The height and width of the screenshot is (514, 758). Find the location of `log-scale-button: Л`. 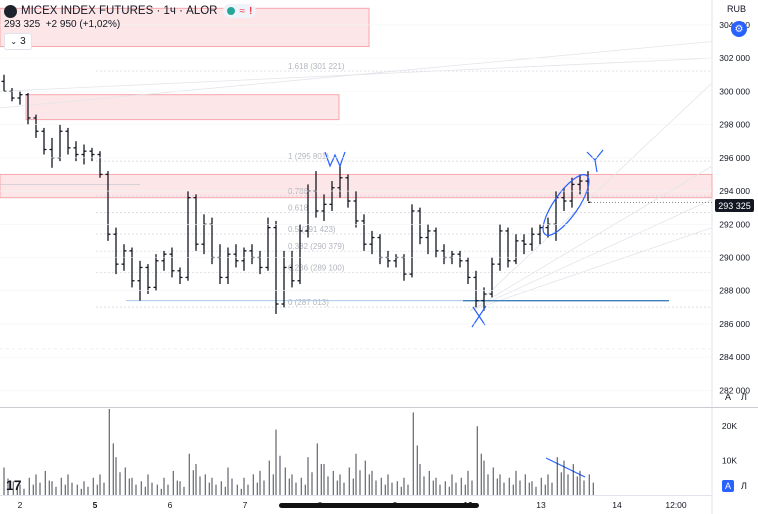

log-scale-button: Л is located at coordinates (744, 397).